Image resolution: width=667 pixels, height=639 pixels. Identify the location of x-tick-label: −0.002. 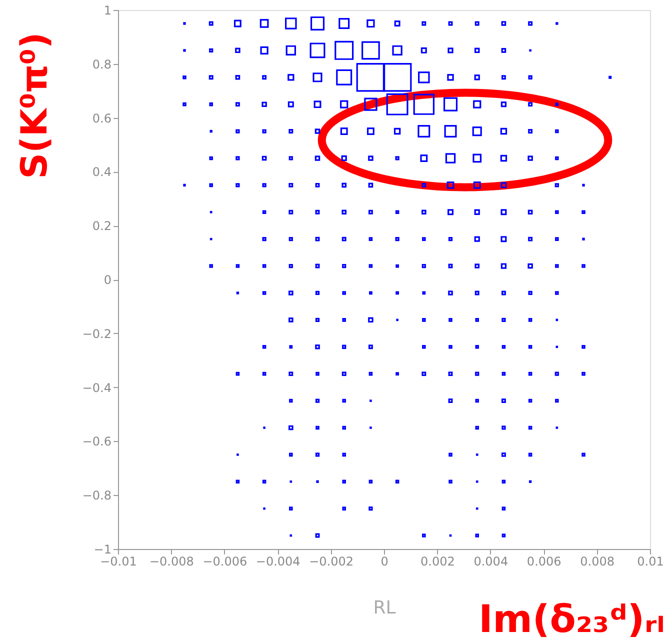
(331, 561).